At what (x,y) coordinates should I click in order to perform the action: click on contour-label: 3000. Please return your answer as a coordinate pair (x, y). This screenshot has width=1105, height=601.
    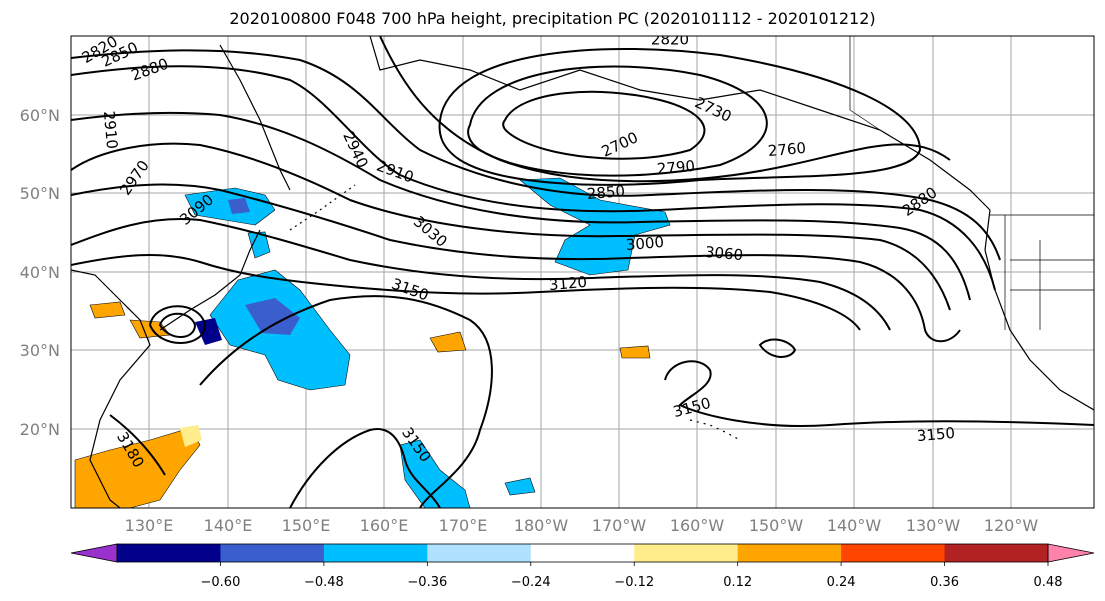
    Looking at the image, I should click on (645, 243).